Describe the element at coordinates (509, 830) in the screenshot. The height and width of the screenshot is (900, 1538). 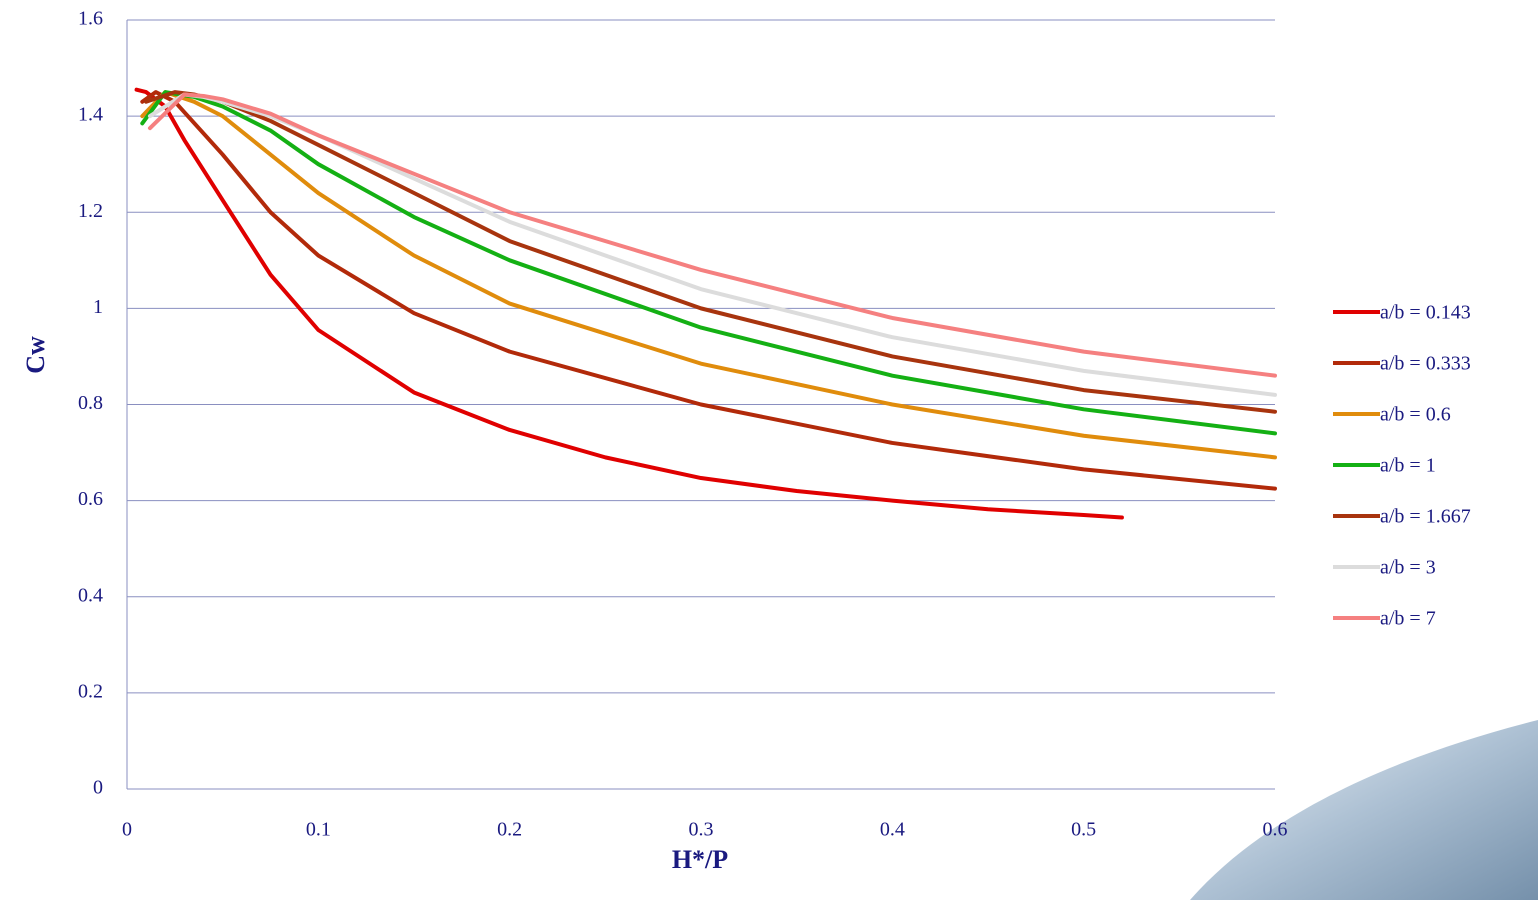
I see `x-tick-label: 0.2` at that location.